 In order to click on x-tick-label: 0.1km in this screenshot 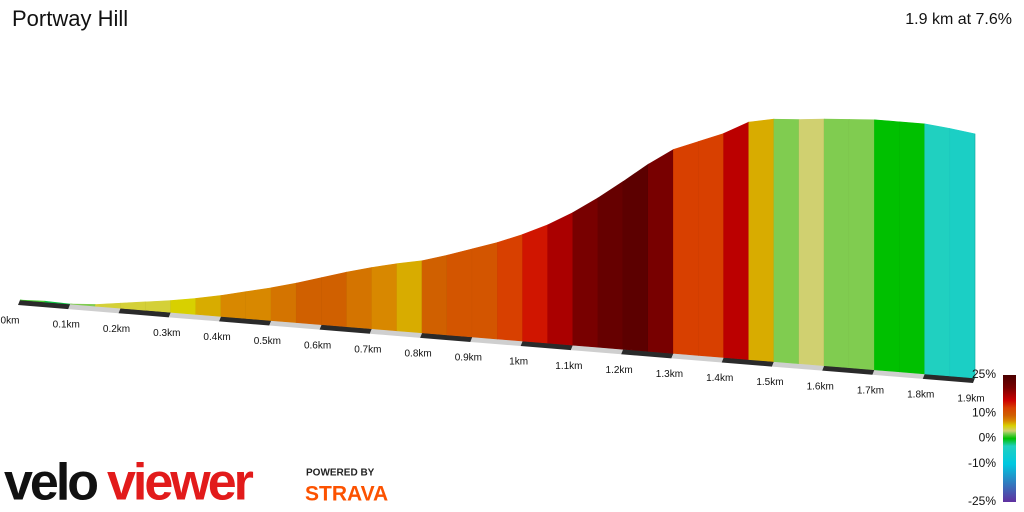, I will do `click(66, 325)`.